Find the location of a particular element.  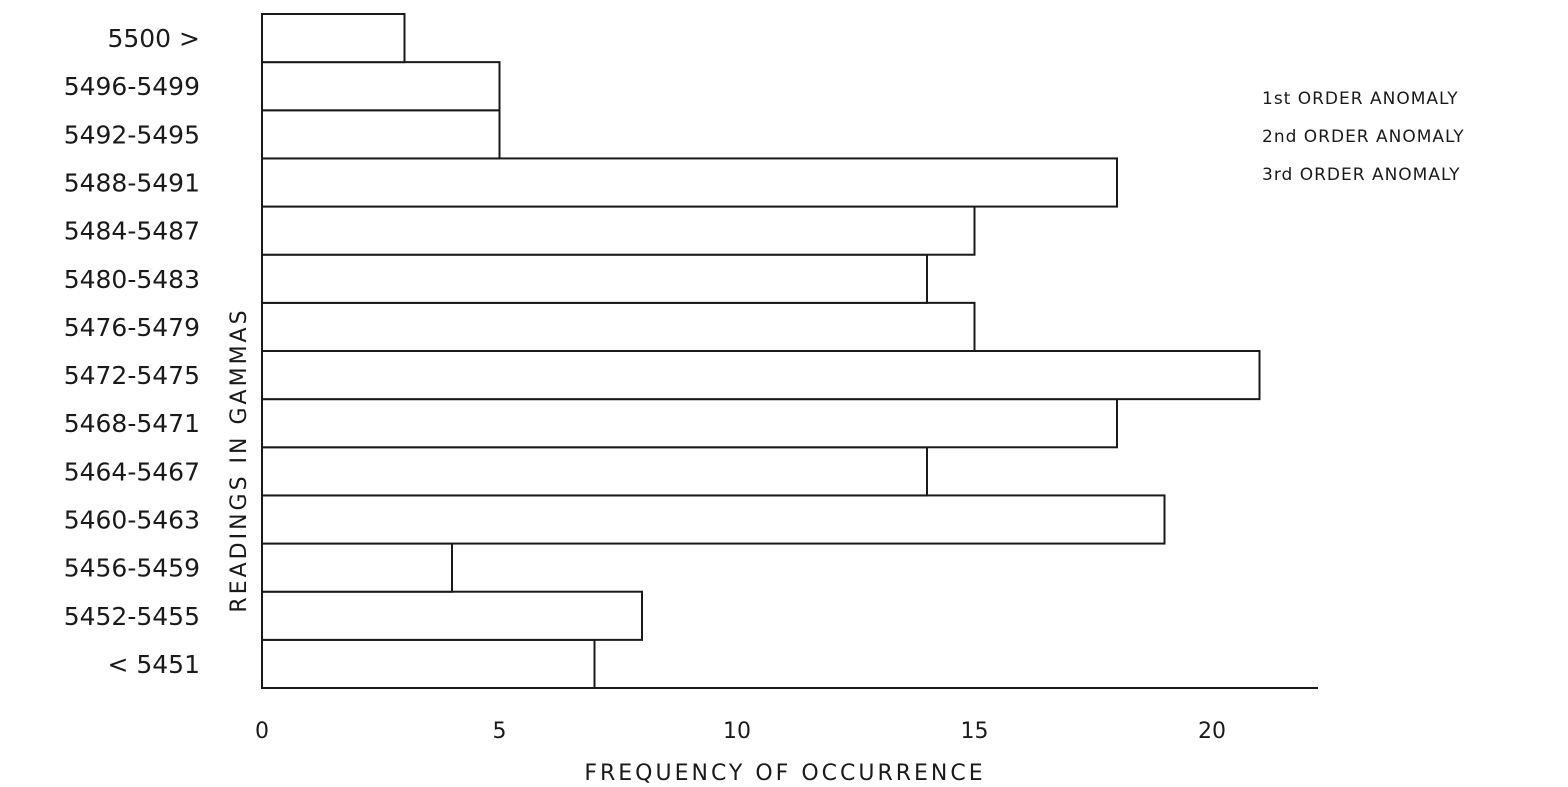

y-axis-title: READINGS IN GAMMAS is located at coordinates (239, 459).